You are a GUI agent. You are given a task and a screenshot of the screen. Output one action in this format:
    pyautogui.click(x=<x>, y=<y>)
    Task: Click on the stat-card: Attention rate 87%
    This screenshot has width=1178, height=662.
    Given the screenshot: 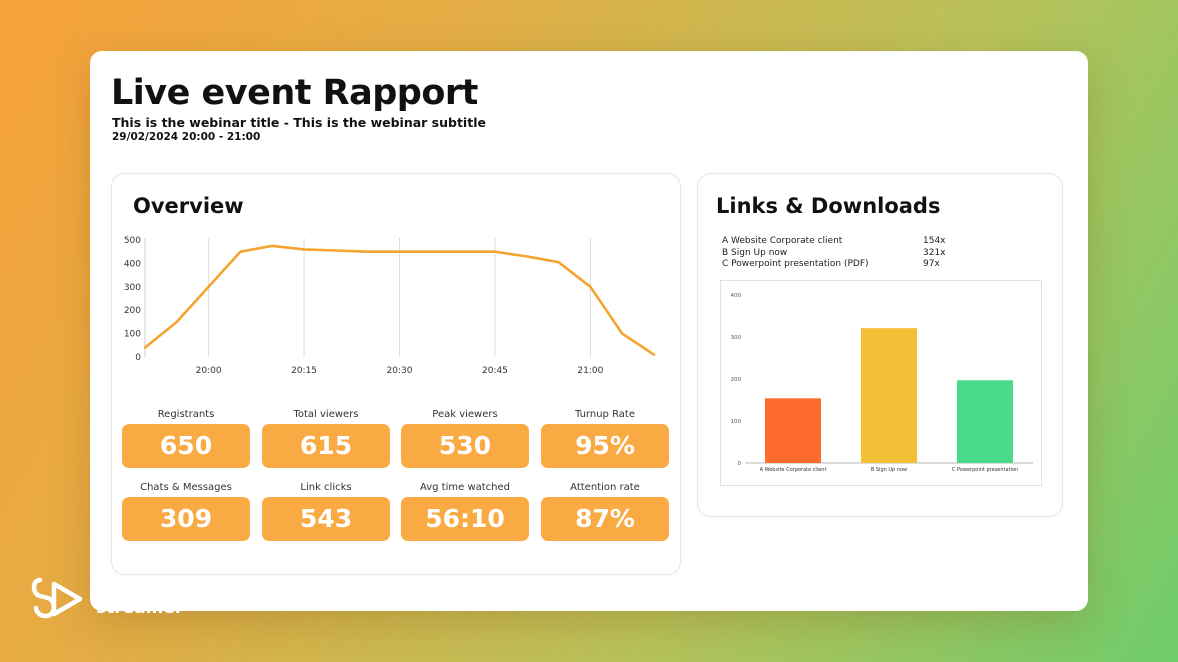 What is the action you would take?
    pyautogui.click(x=605, y=513)
    